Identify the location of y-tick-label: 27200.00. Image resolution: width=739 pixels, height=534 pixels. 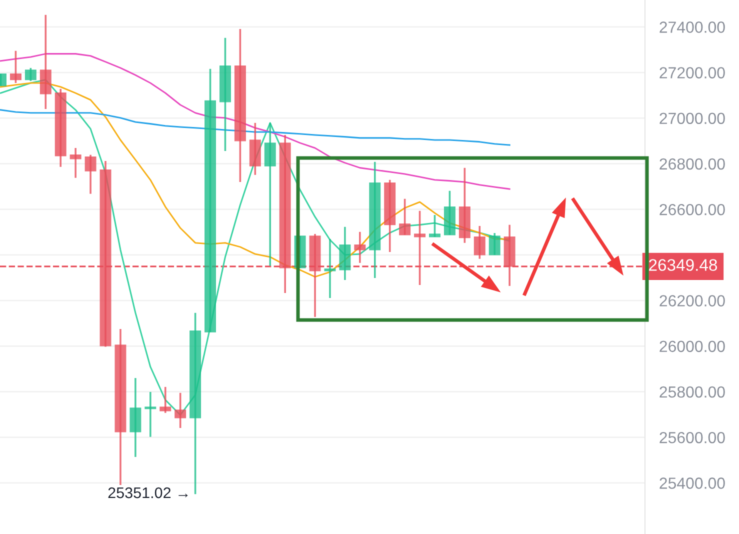
(692, 72).